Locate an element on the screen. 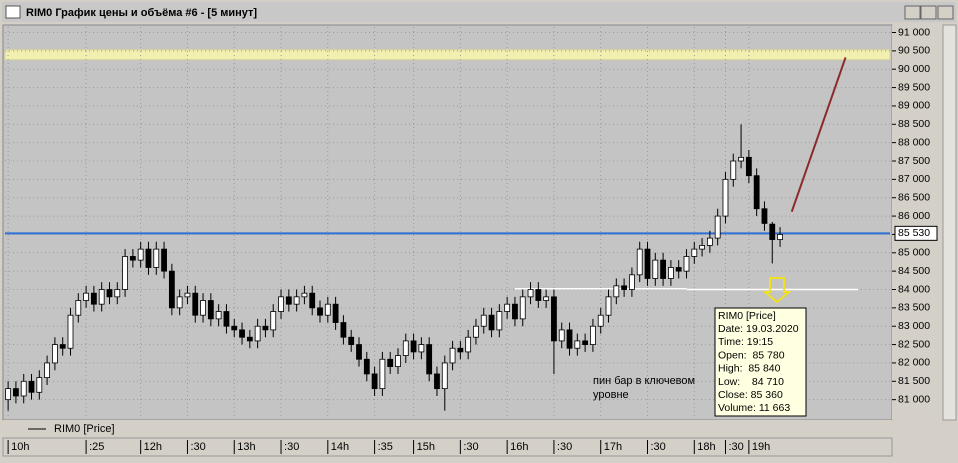 The height and width of the screenshot is (463, 958). x-tick-label: 18h is located at coordinates (706, 447).